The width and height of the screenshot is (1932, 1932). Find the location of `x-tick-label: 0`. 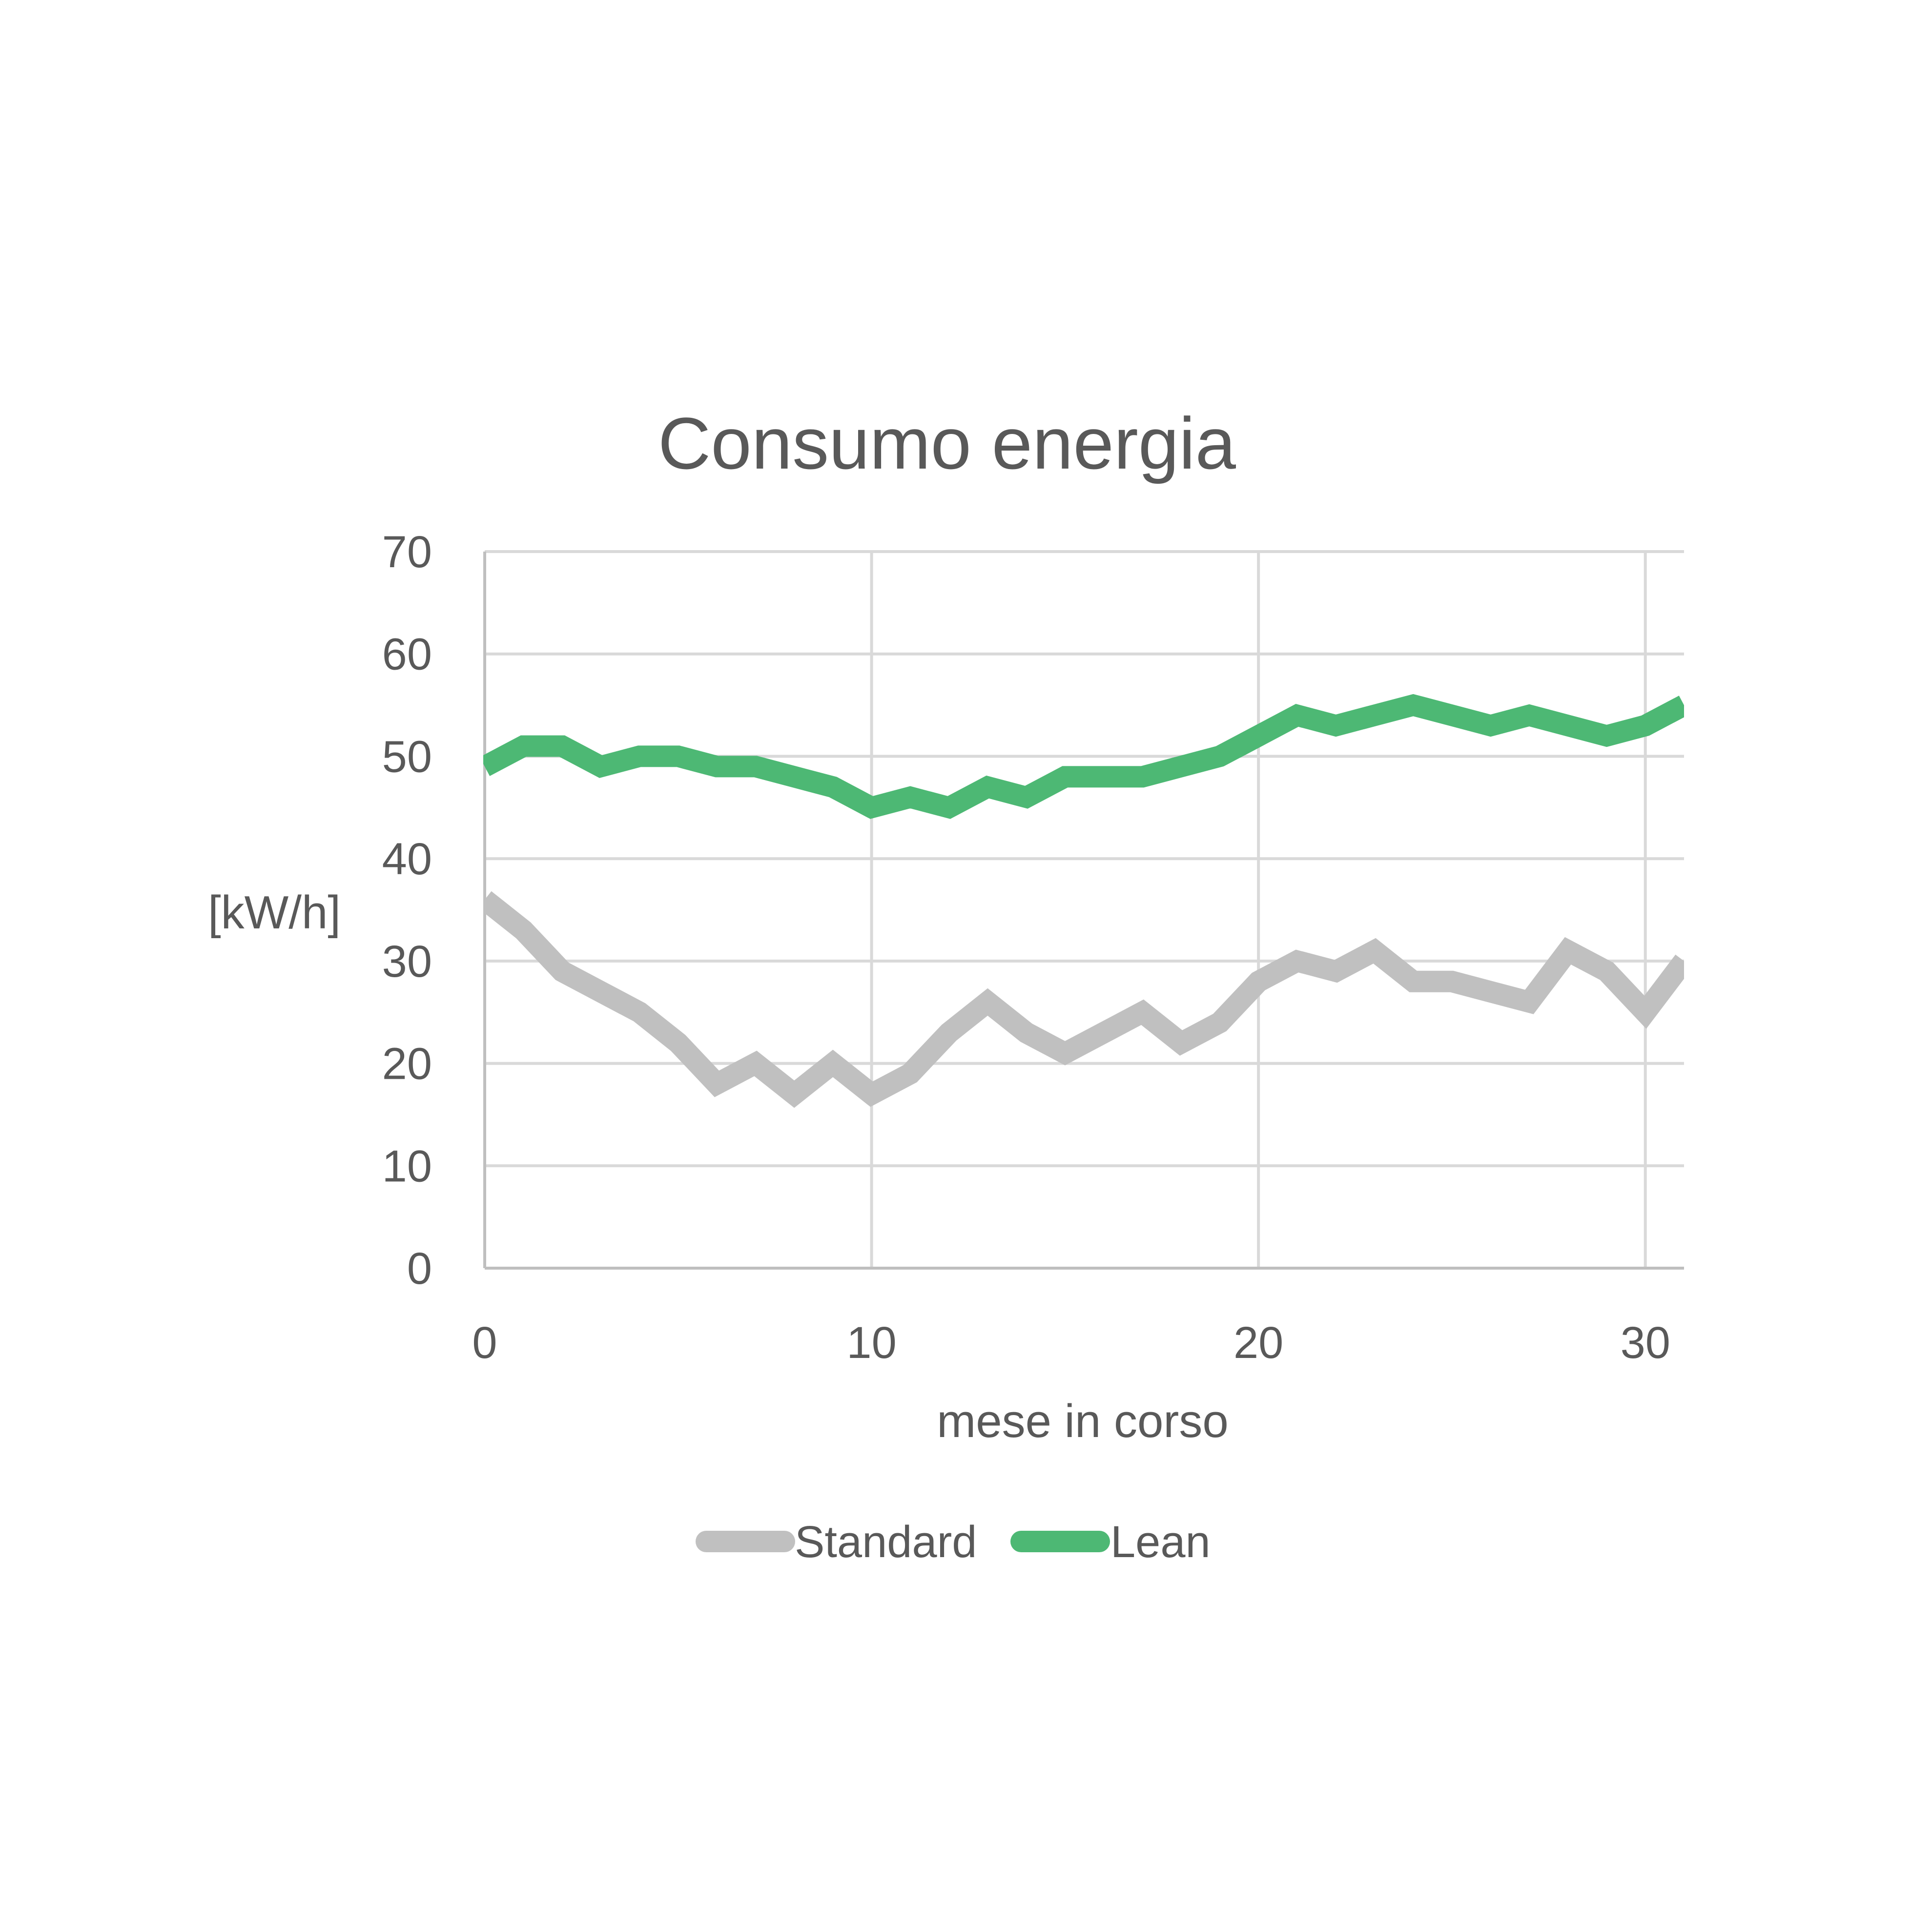

x-tick-label: 0 is located at coordinates (484, 1343).